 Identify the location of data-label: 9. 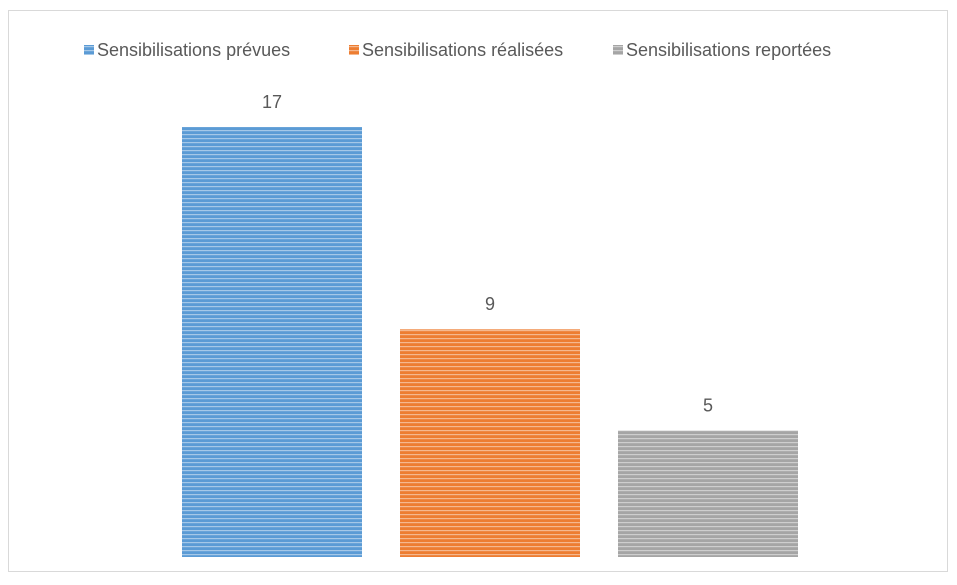
(490, 304).